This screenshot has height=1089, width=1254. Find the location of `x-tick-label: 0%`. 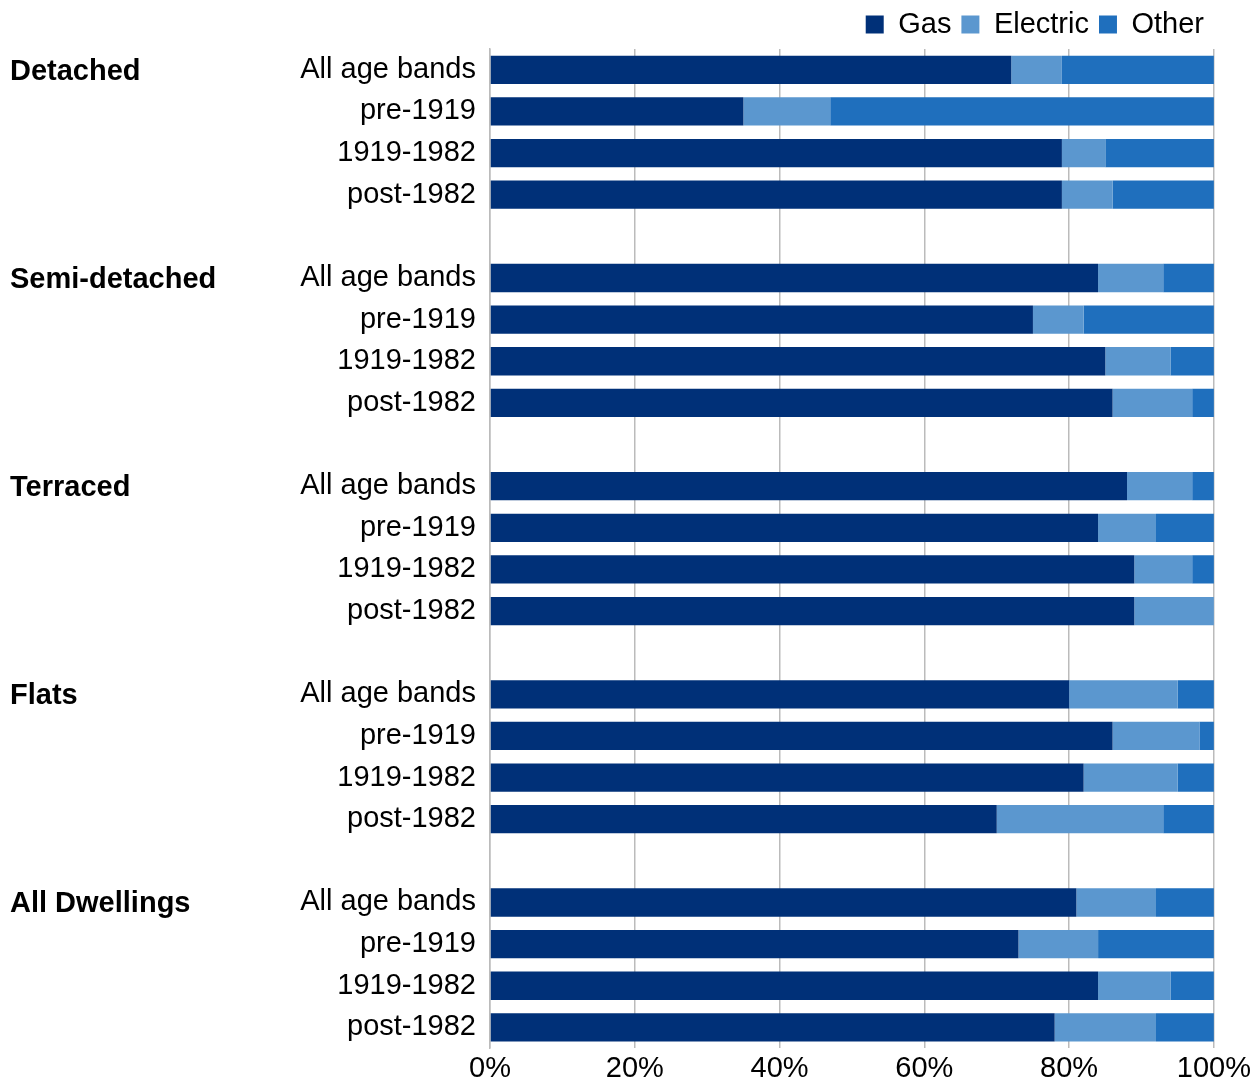

x-tick-label: 0% is located at coordinates (490, 1066).